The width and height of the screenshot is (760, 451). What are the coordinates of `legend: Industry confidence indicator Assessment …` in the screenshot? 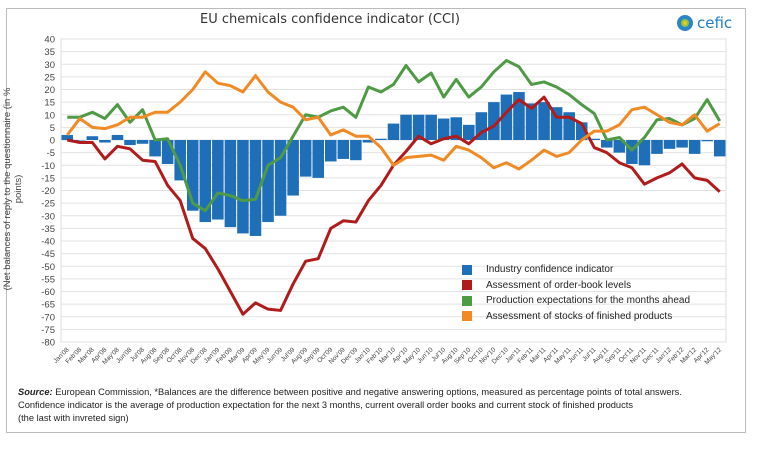 It's located at (576, 293).